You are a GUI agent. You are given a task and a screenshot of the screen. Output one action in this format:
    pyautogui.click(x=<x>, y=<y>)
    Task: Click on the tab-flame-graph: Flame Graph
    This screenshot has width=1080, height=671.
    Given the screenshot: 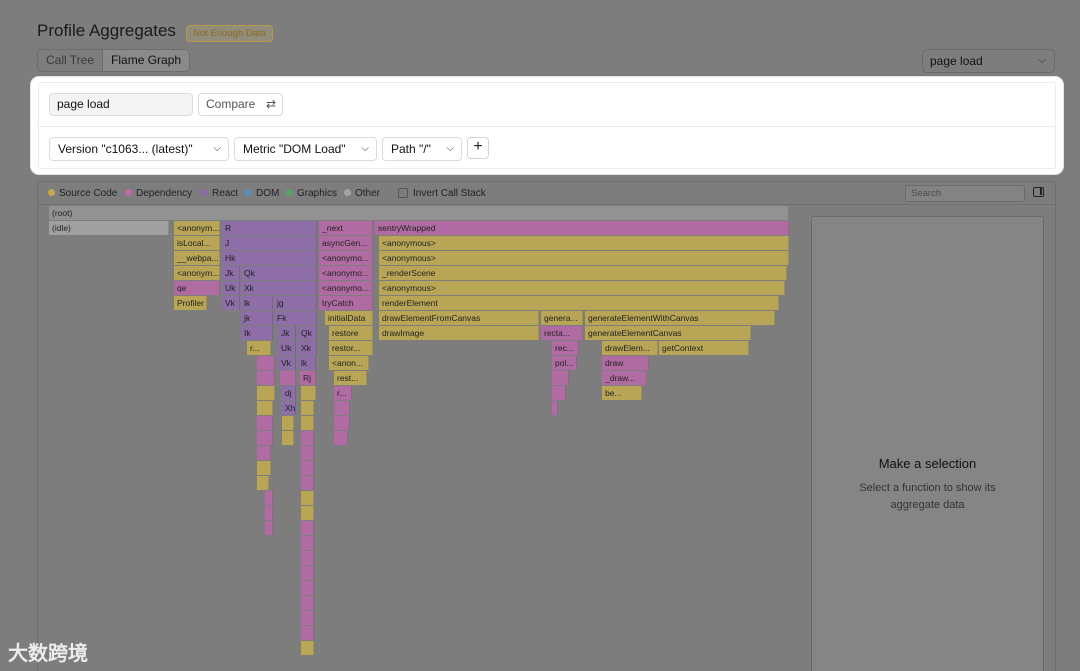 What is the action you would take?
    pyautogui.click(x=146, y=60)
    